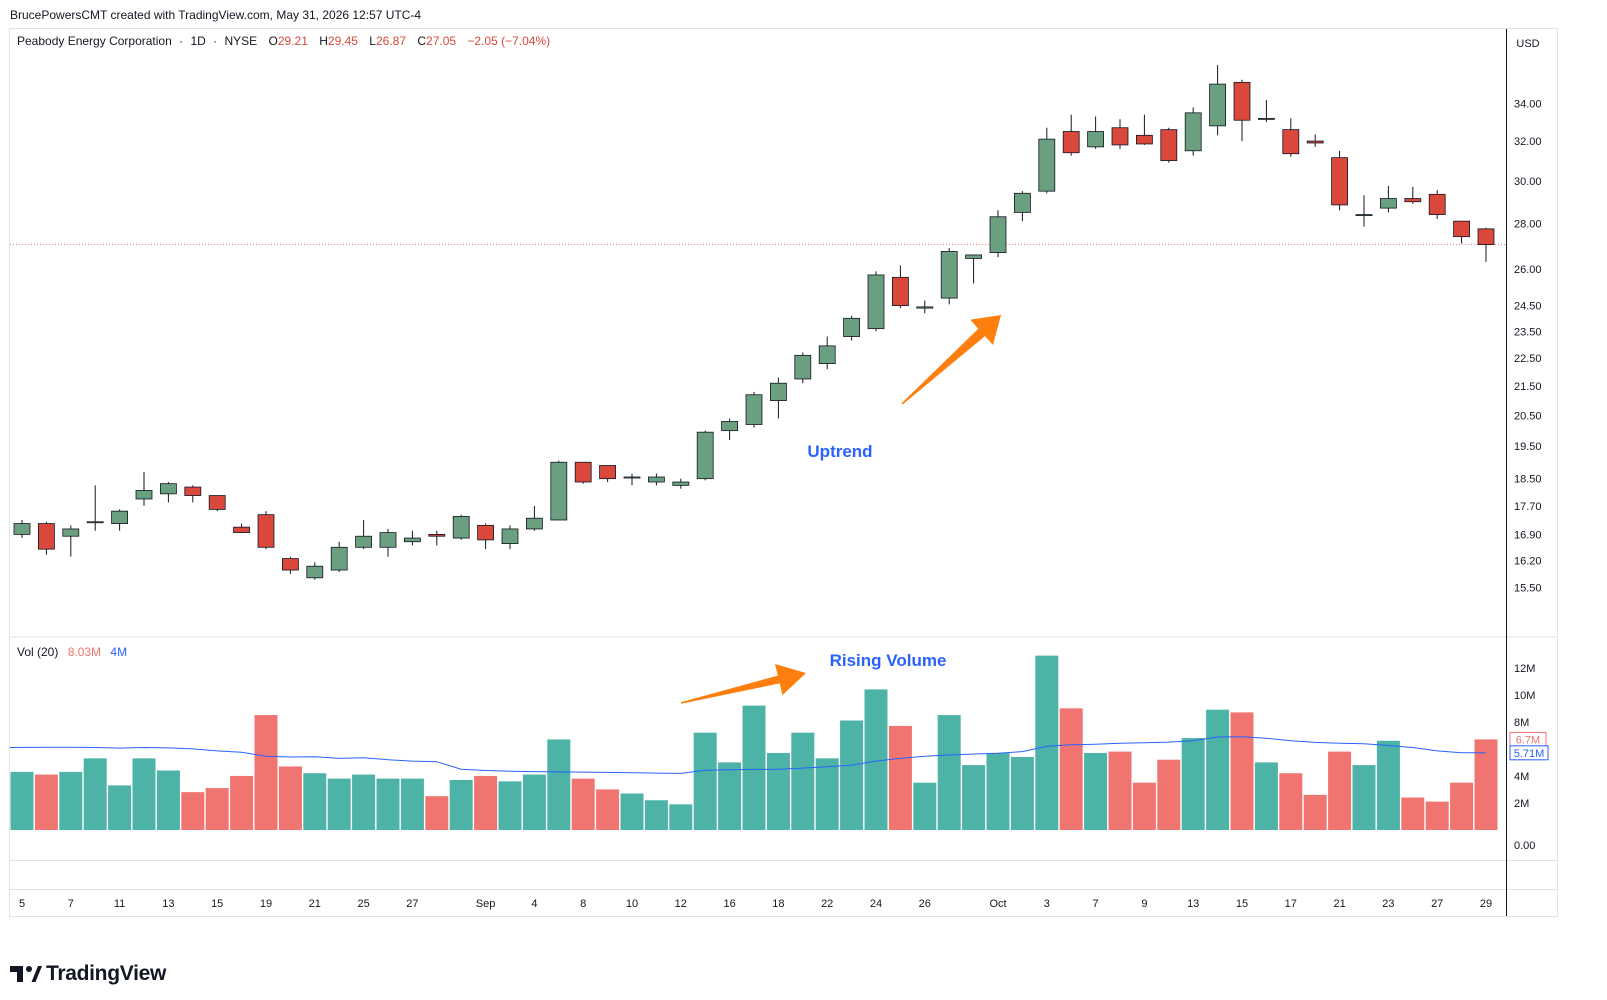 This screenshot has width=1607, height=1000. Describe the element at coordinates (198, 41) in the screenshot. I see `series-interval: 1D` at that location.